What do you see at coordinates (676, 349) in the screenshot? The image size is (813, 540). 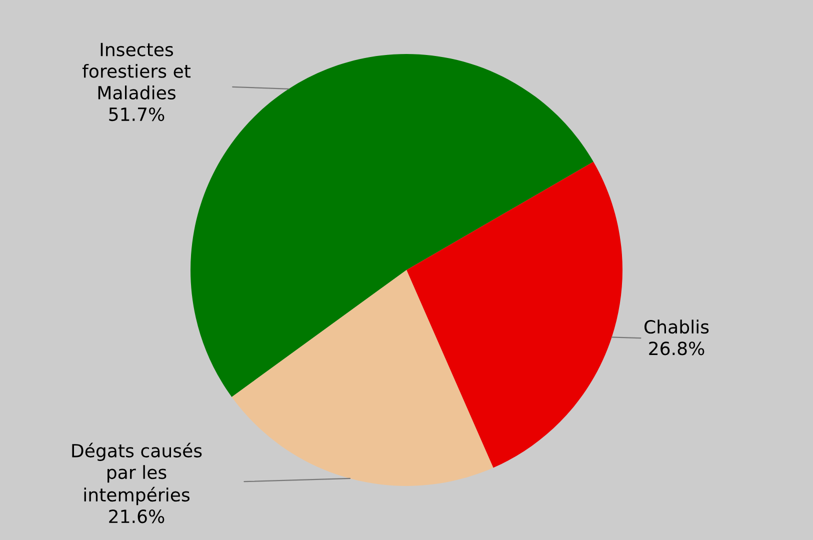 I see `data-label: 26.8%` at bounding box center [676, 349].